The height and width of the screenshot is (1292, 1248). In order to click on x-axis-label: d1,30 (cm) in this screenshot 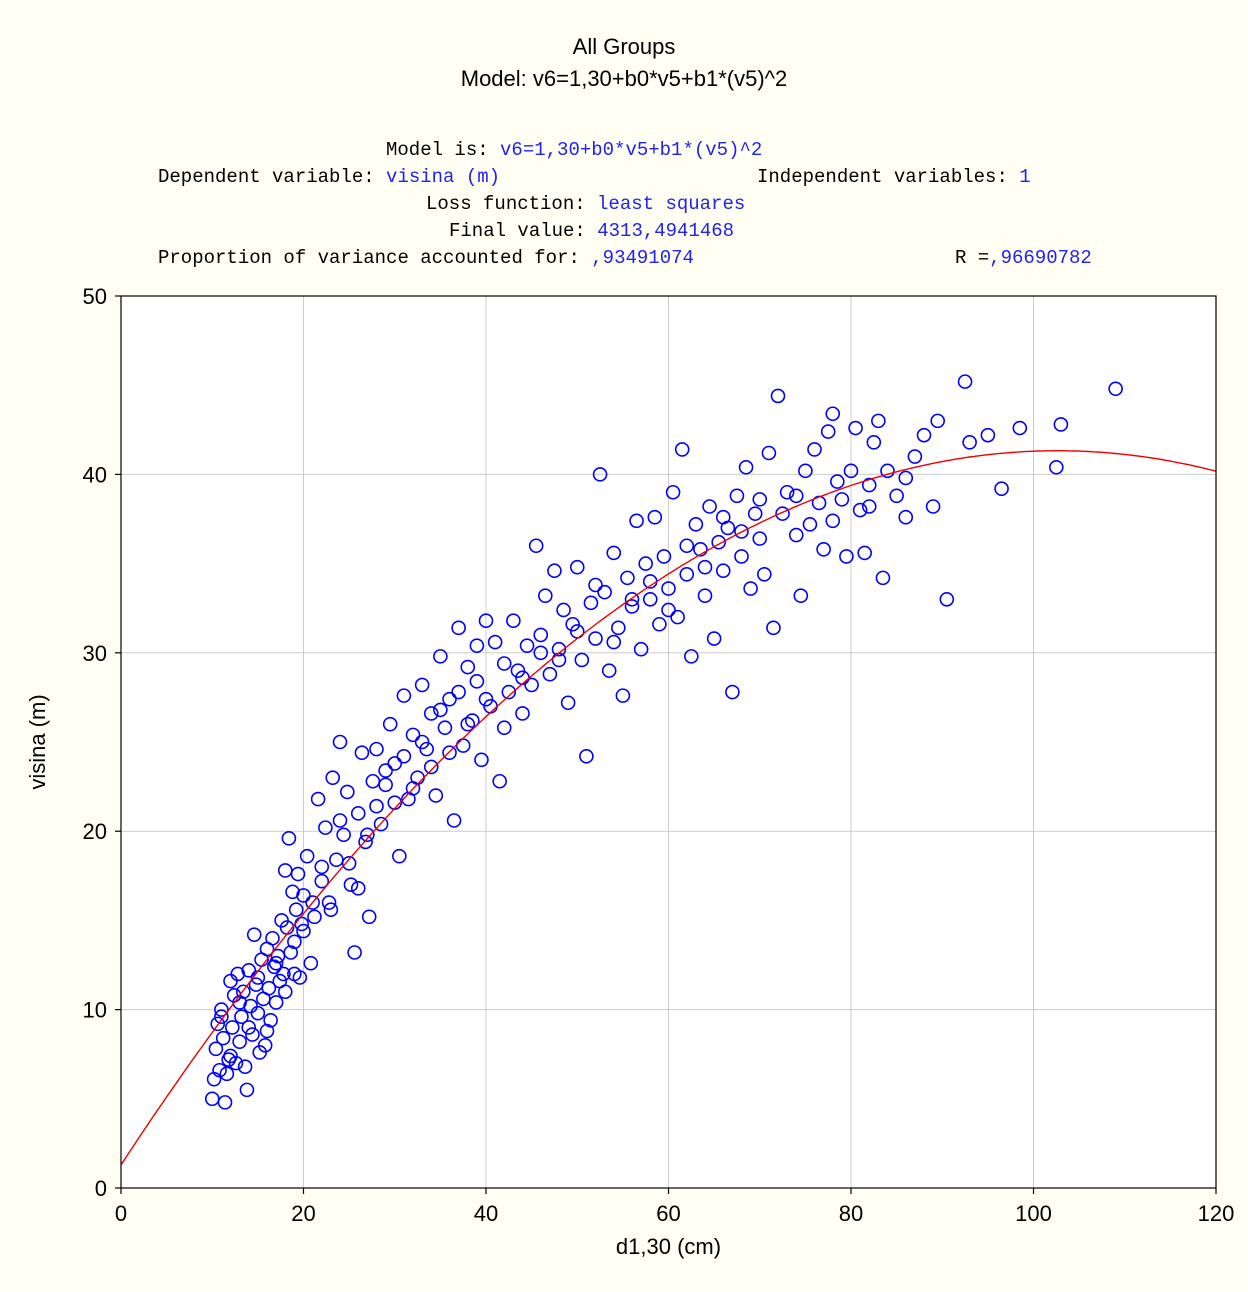, I will do `click(668, 1246)`.